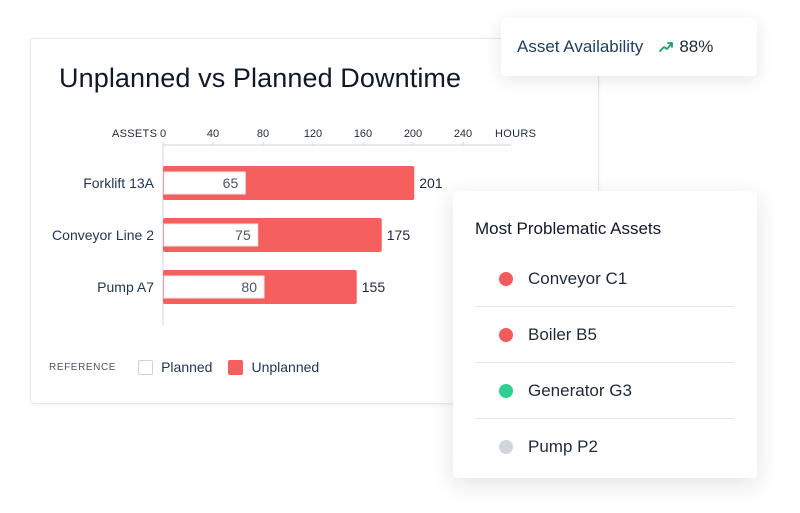 The height and width of the screenshot is (513, 800). Describe the element at coordinates (580, 390) in the screenshot. I see `asset-name: Generator G3` at that location.